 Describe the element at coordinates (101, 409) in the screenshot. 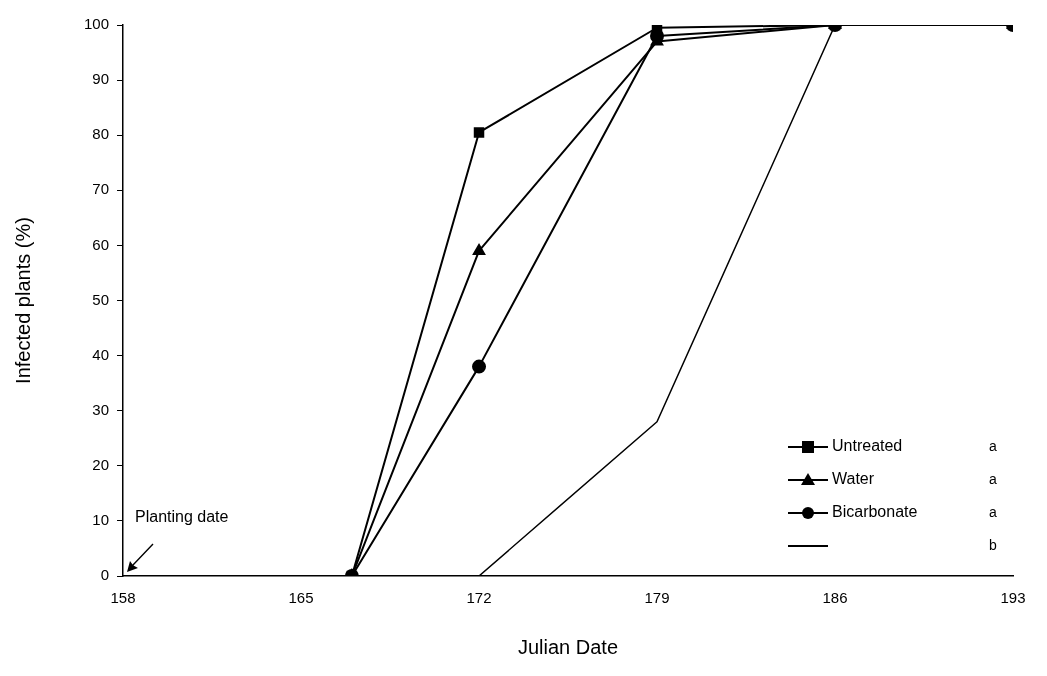

I see `y-tick-label: 30` at that location.